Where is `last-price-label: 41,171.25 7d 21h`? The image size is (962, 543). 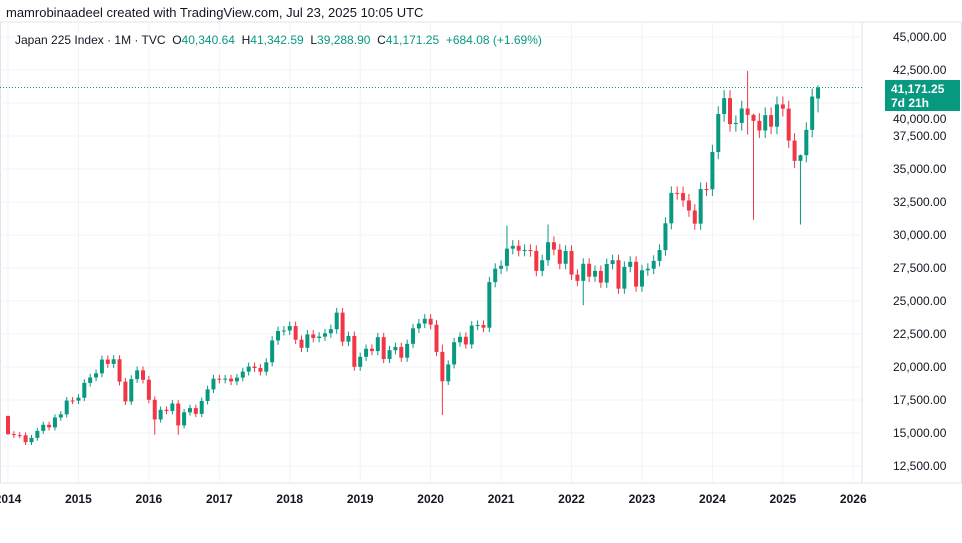
last-price-label: 41,171.25 7d 21h is located at coordinates (922, 95).